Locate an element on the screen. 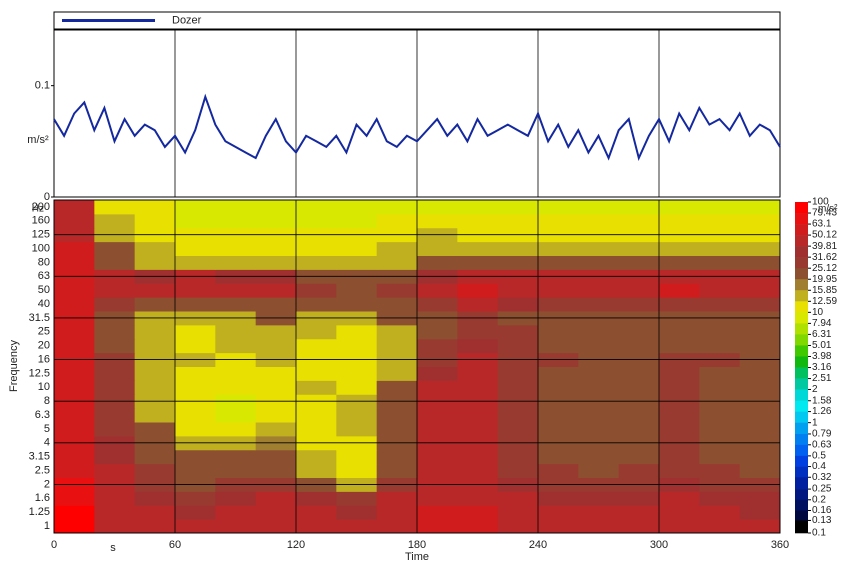  y-tick-label: 10 is located at coordinates (44, 387).